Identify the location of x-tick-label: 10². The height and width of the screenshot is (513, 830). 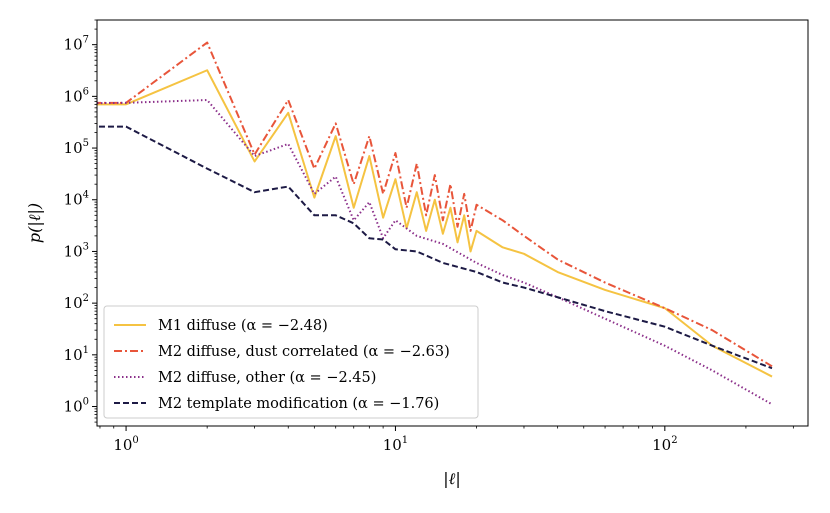
(664, 444).